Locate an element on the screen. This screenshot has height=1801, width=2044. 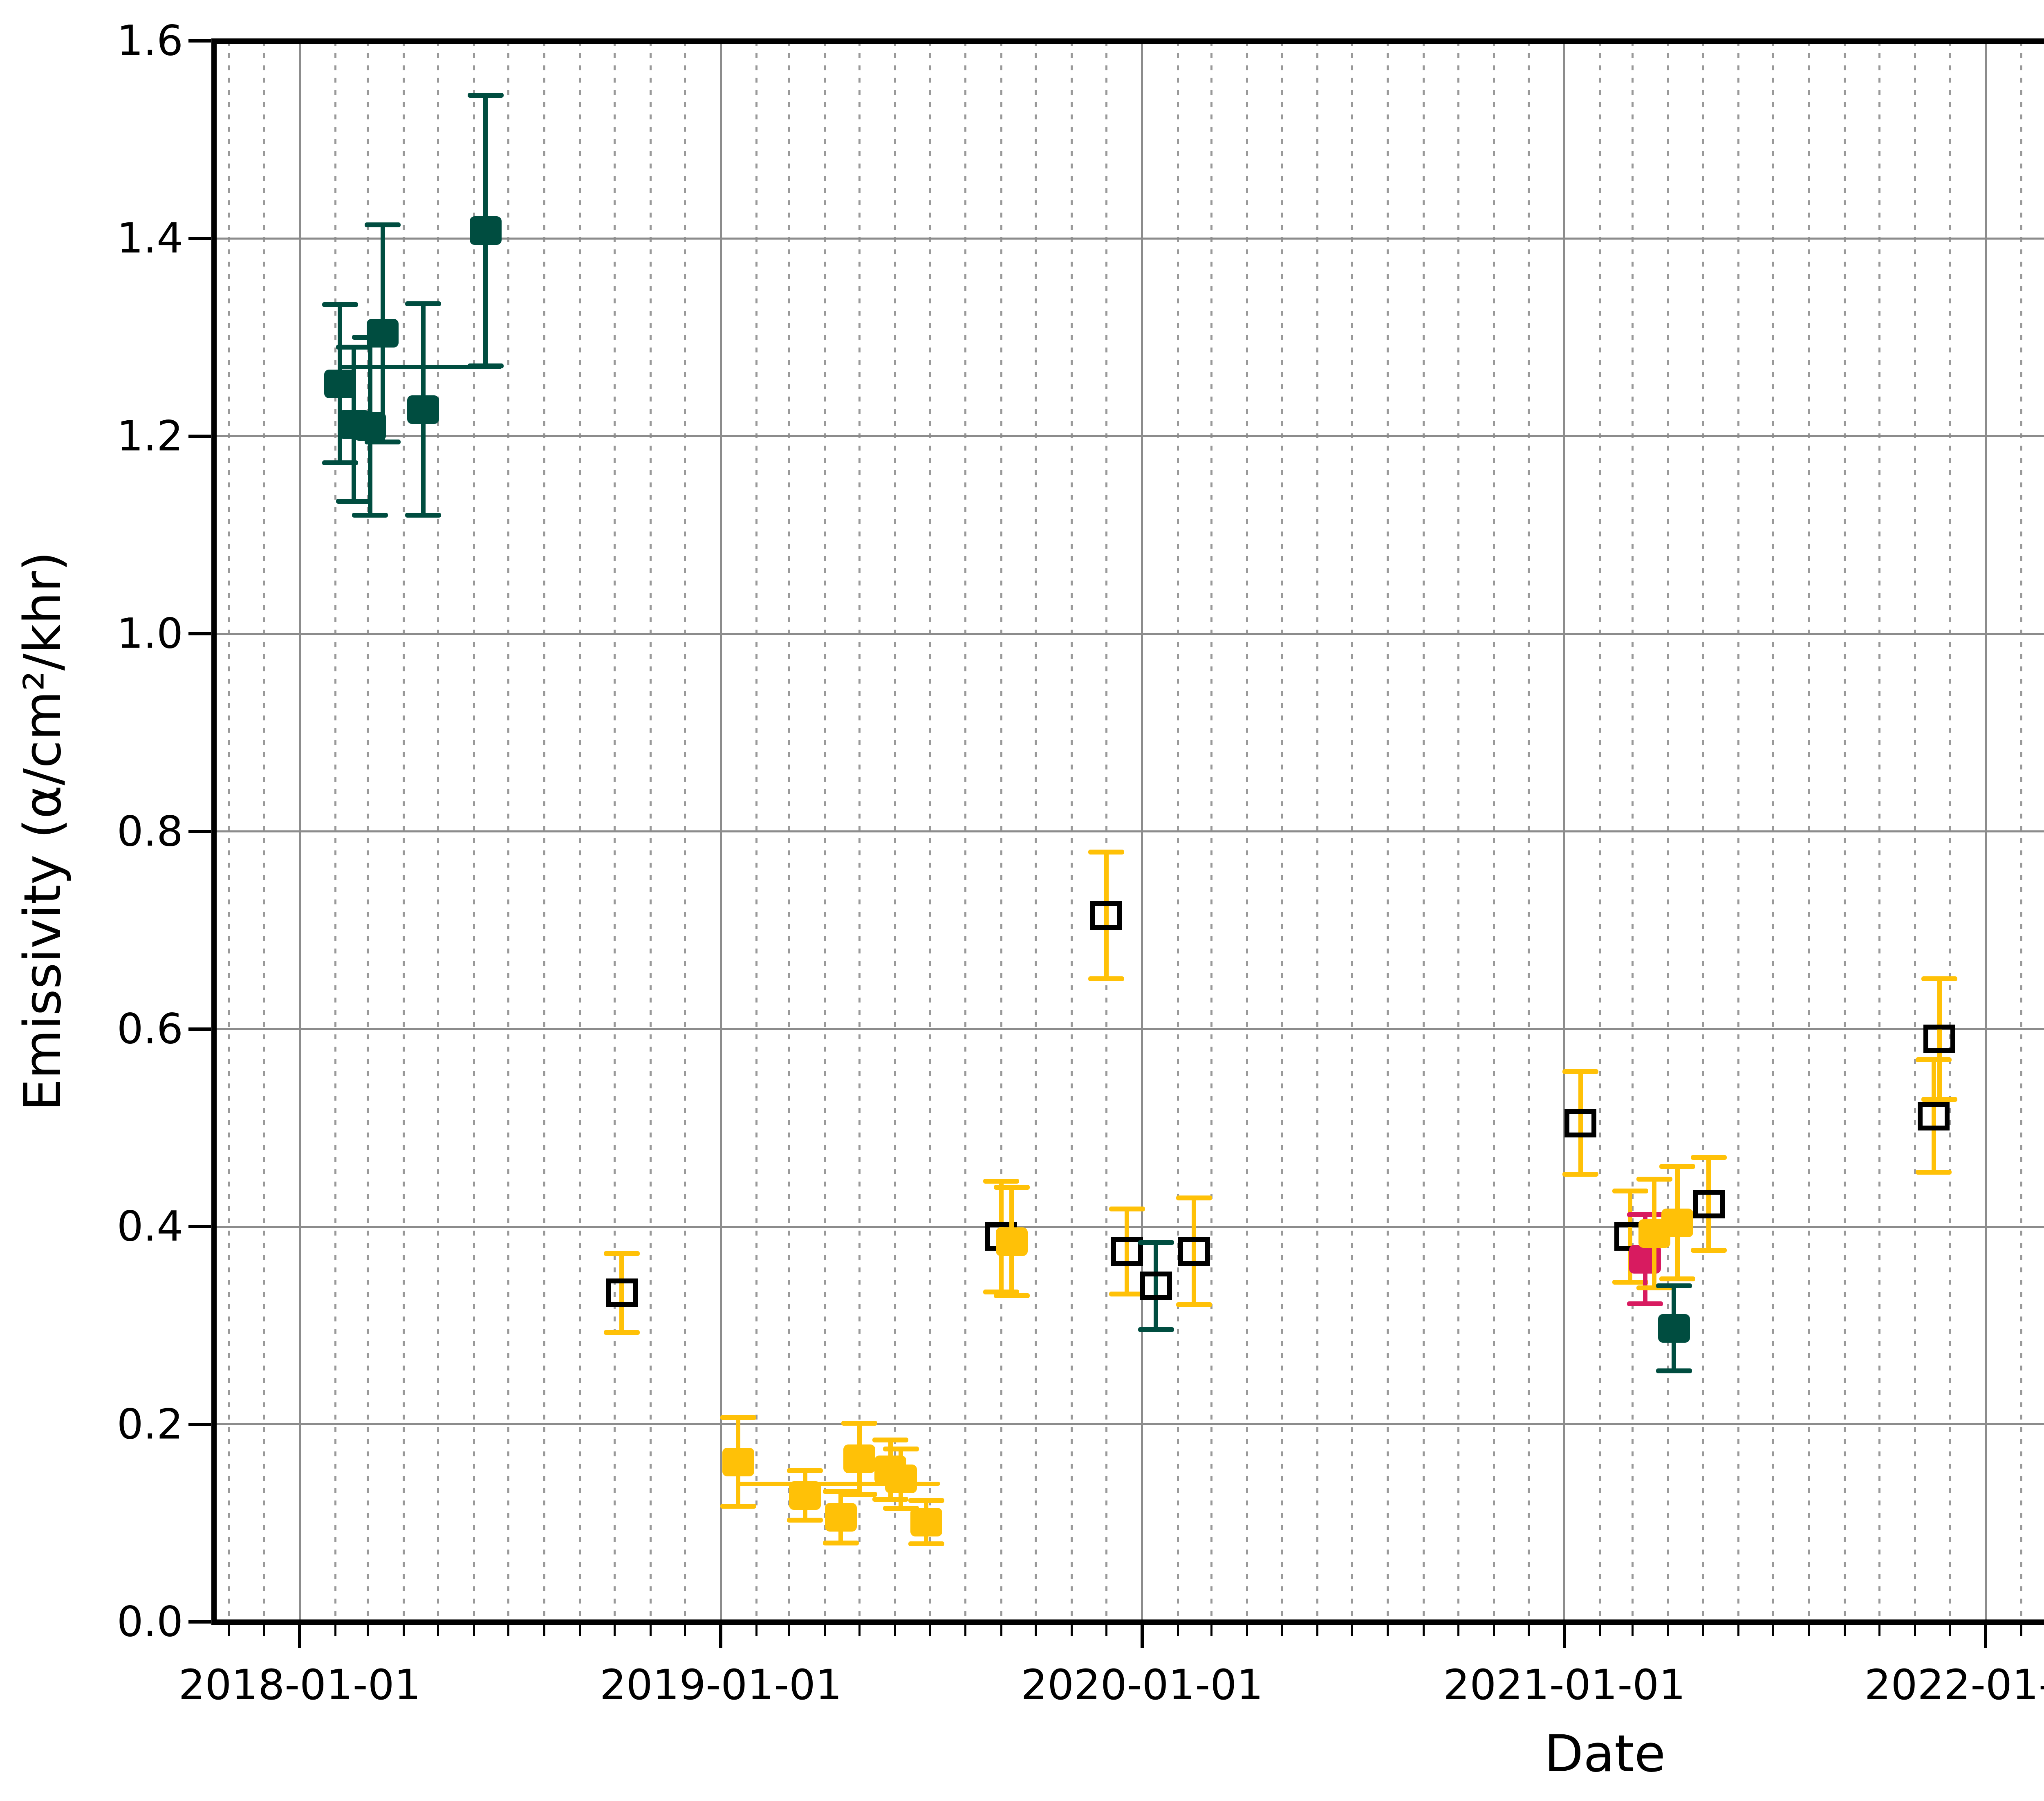
mean-line is located at coordinates (839, 1483).